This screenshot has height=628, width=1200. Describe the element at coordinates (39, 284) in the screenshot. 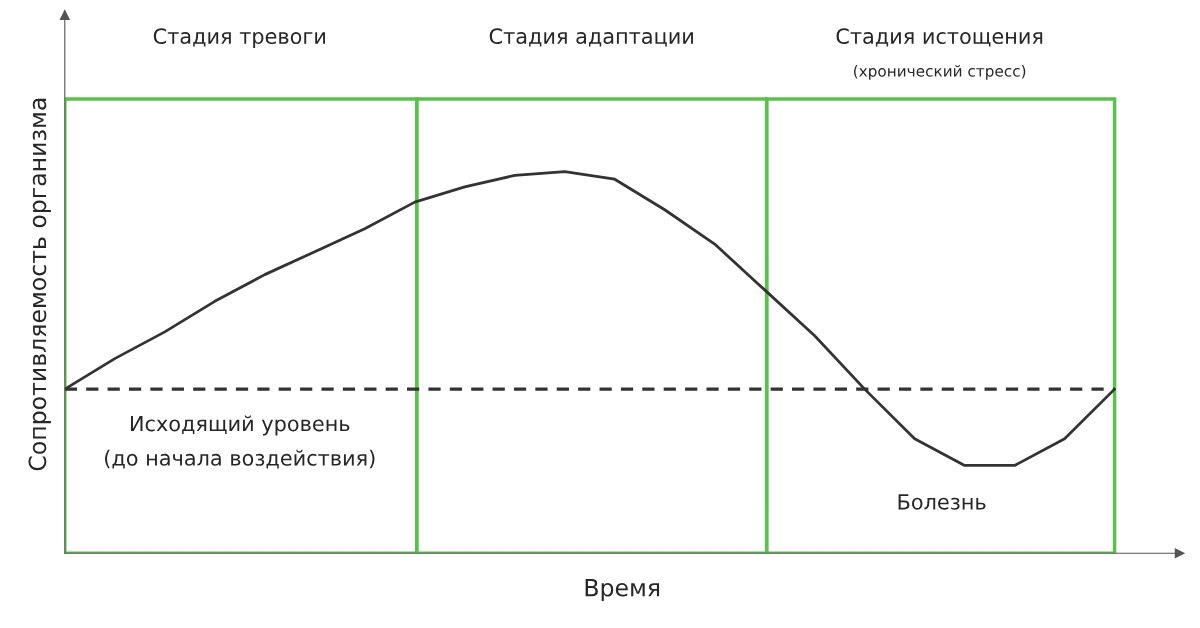

I see `y-axis-title: Сопротивляемость организма` at that location.